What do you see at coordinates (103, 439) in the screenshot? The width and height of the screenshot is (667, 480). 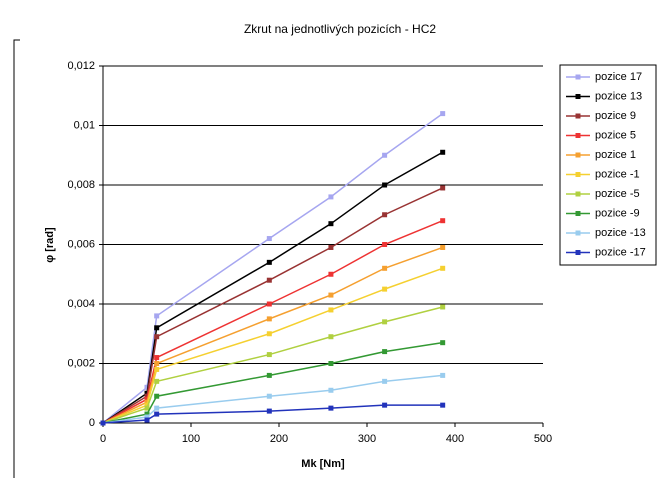 I see `x-tick-label: 0` at bounding box center [103, 439].